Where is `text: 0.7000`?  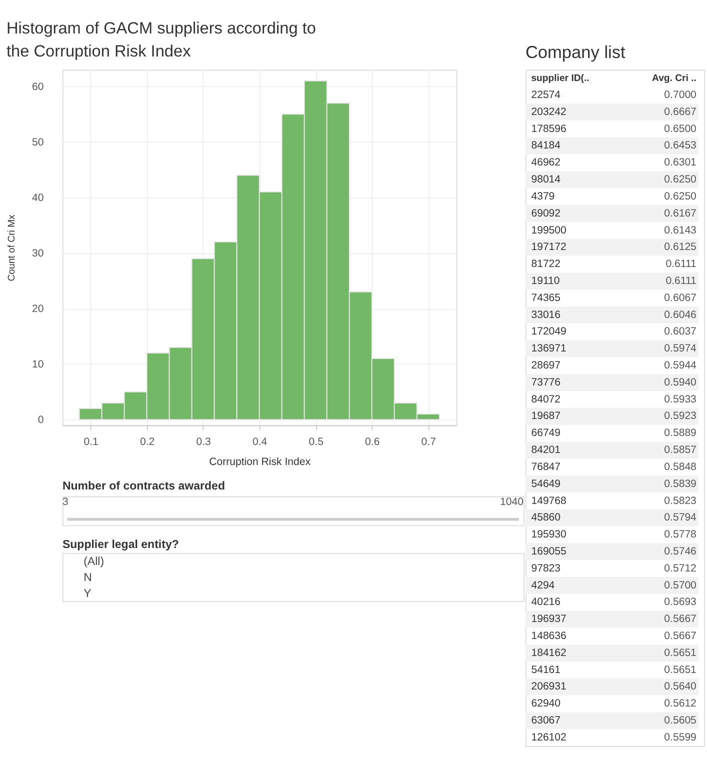
text: 0.7000 is located at coordinates (680, 95).